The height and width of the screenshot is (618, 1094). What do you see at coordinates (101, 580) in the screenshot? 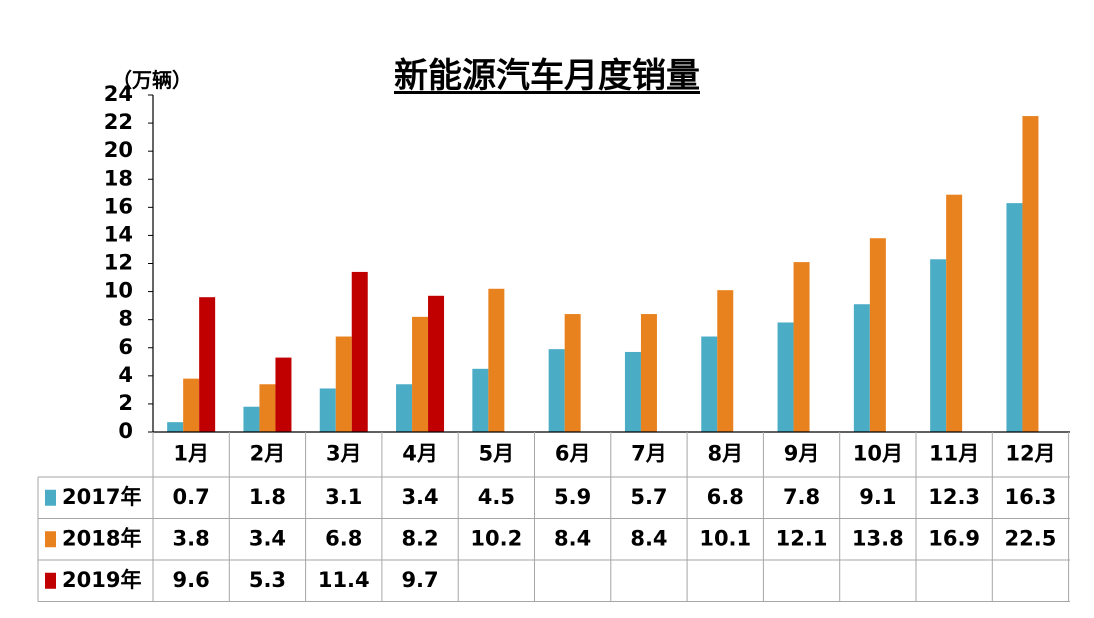
I see `legend-label: 2019年` at bounding box center [101, 580].